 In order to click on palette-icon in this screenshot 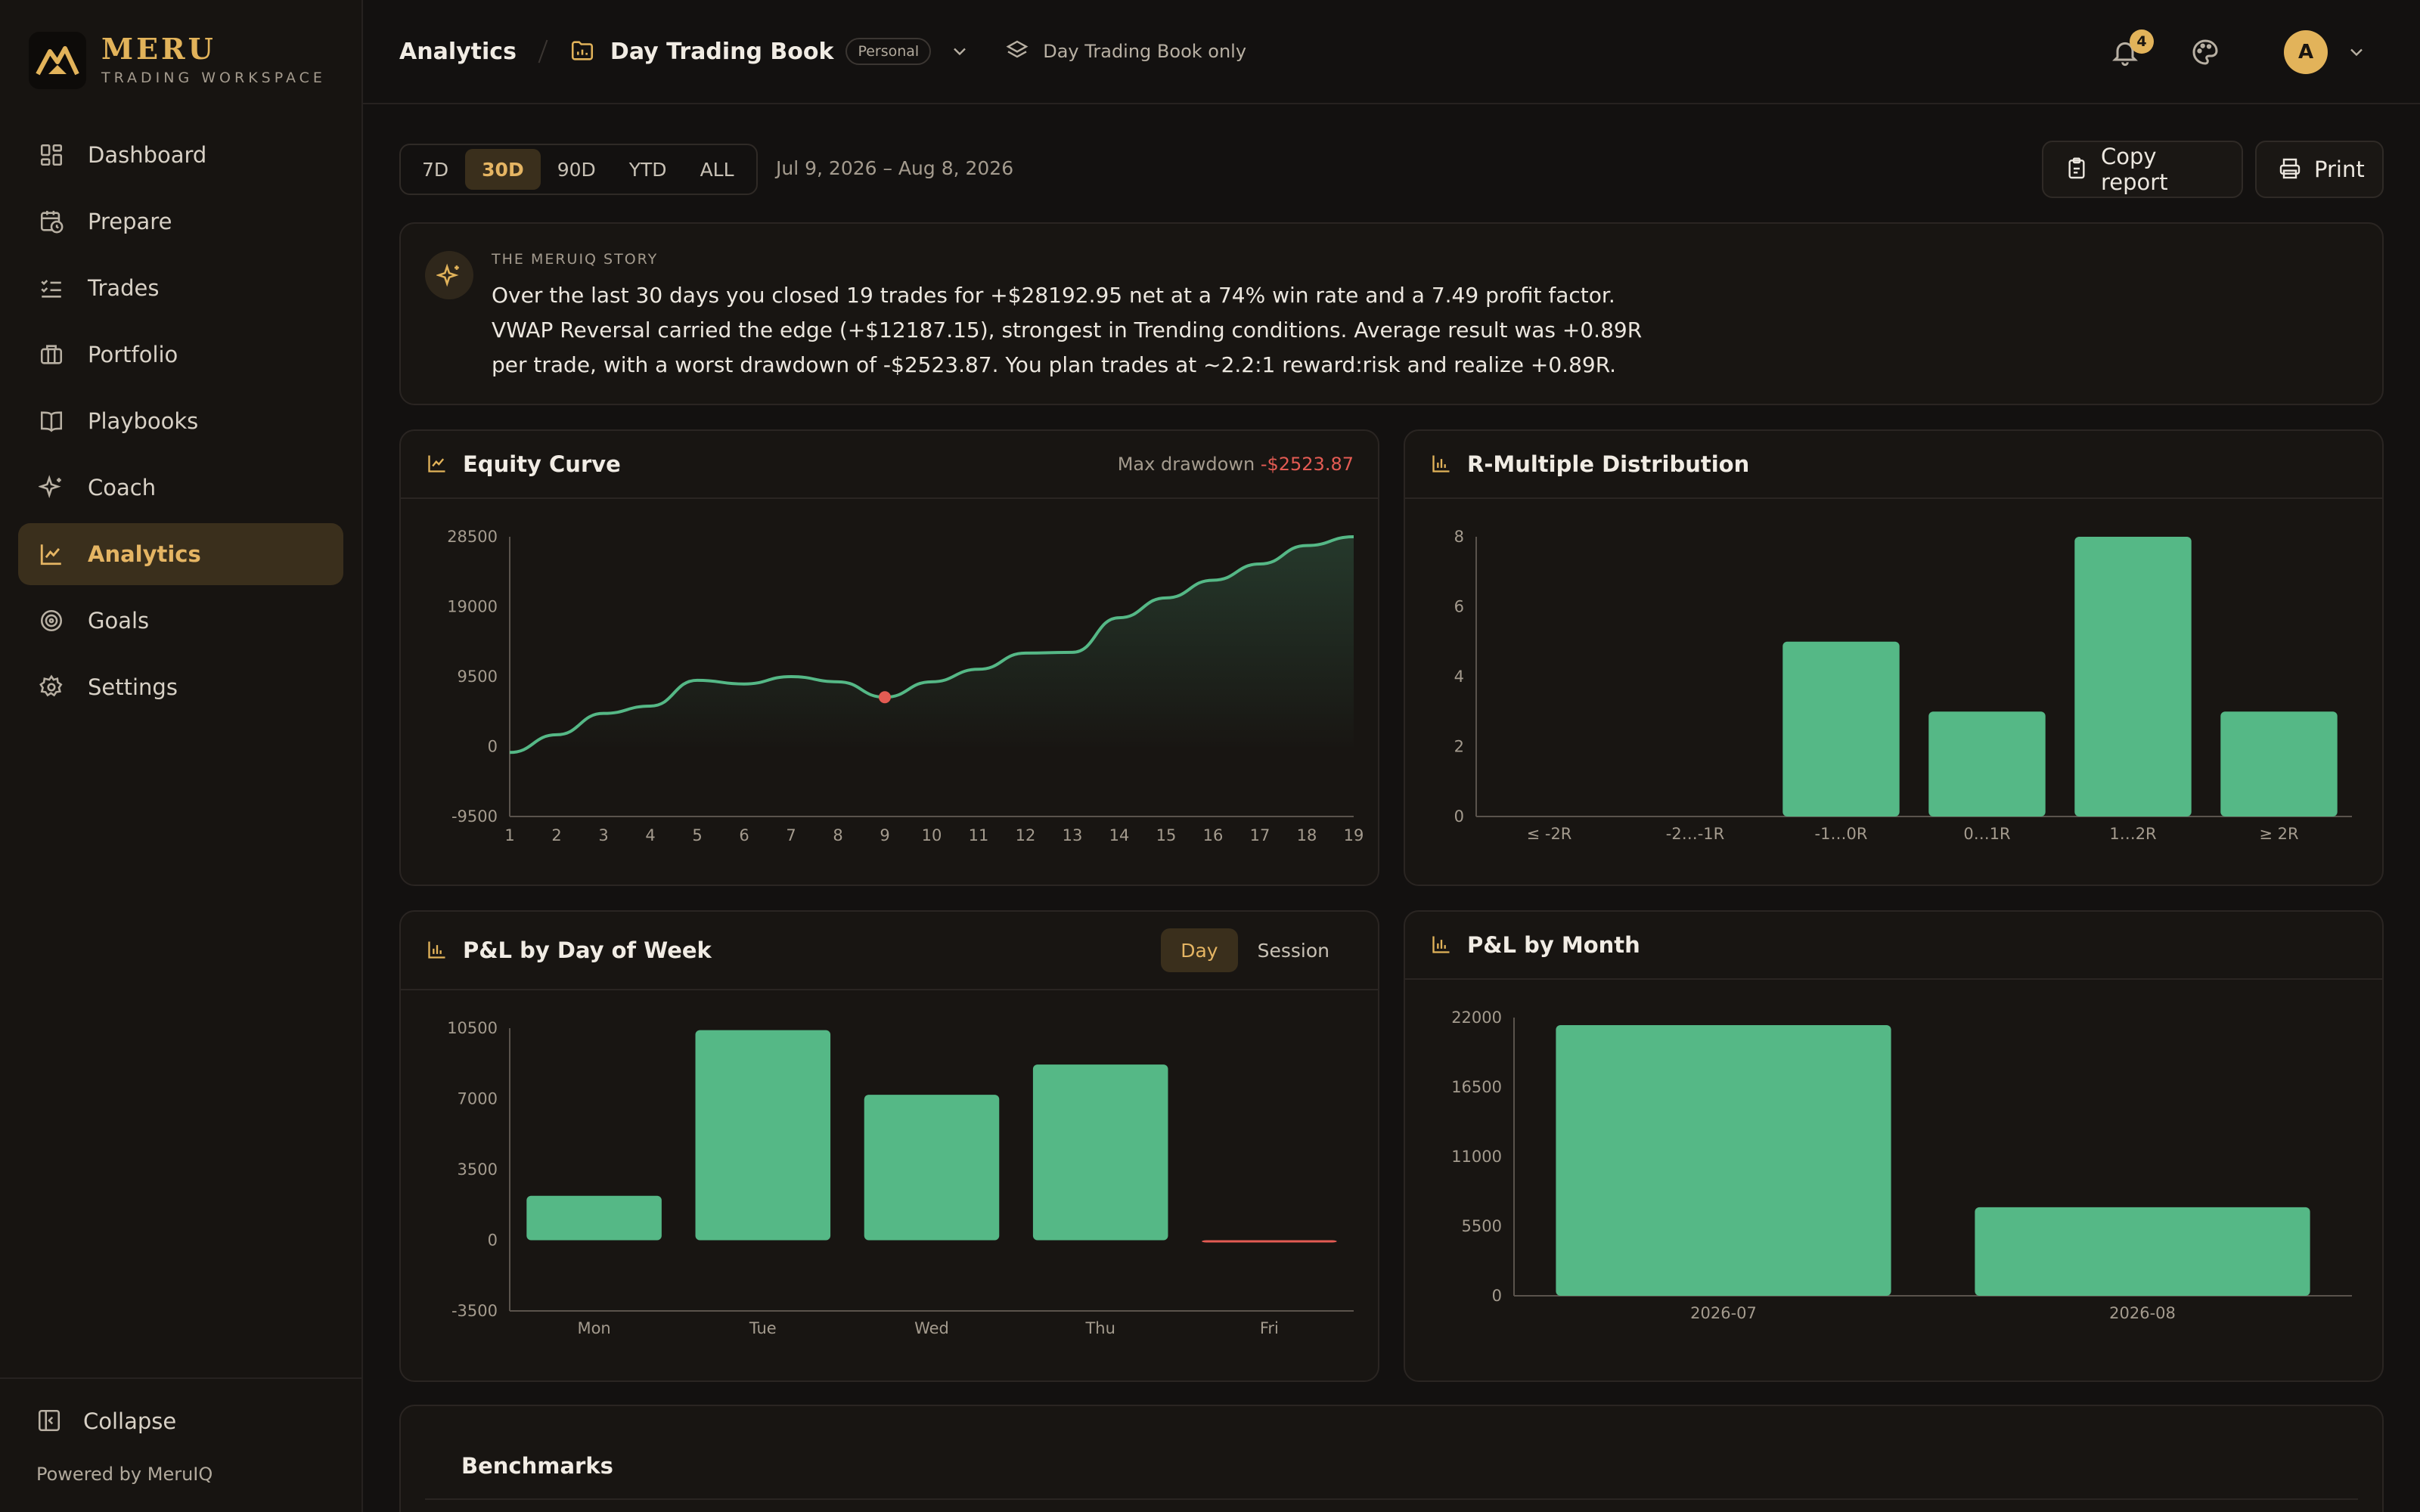, I will do `click(2205, 54)`.